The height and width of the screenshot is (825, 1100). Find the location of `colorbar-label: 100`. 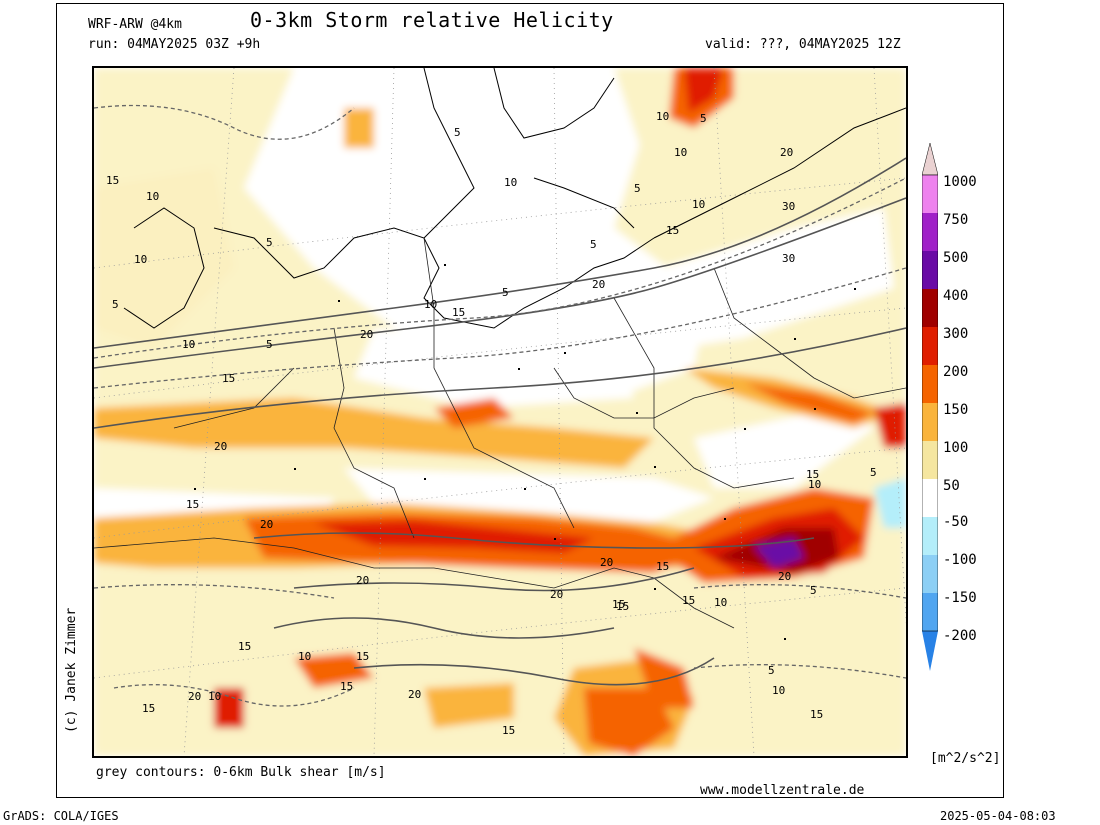

colorbar-label: 100 is located at coordinates (956, 448).